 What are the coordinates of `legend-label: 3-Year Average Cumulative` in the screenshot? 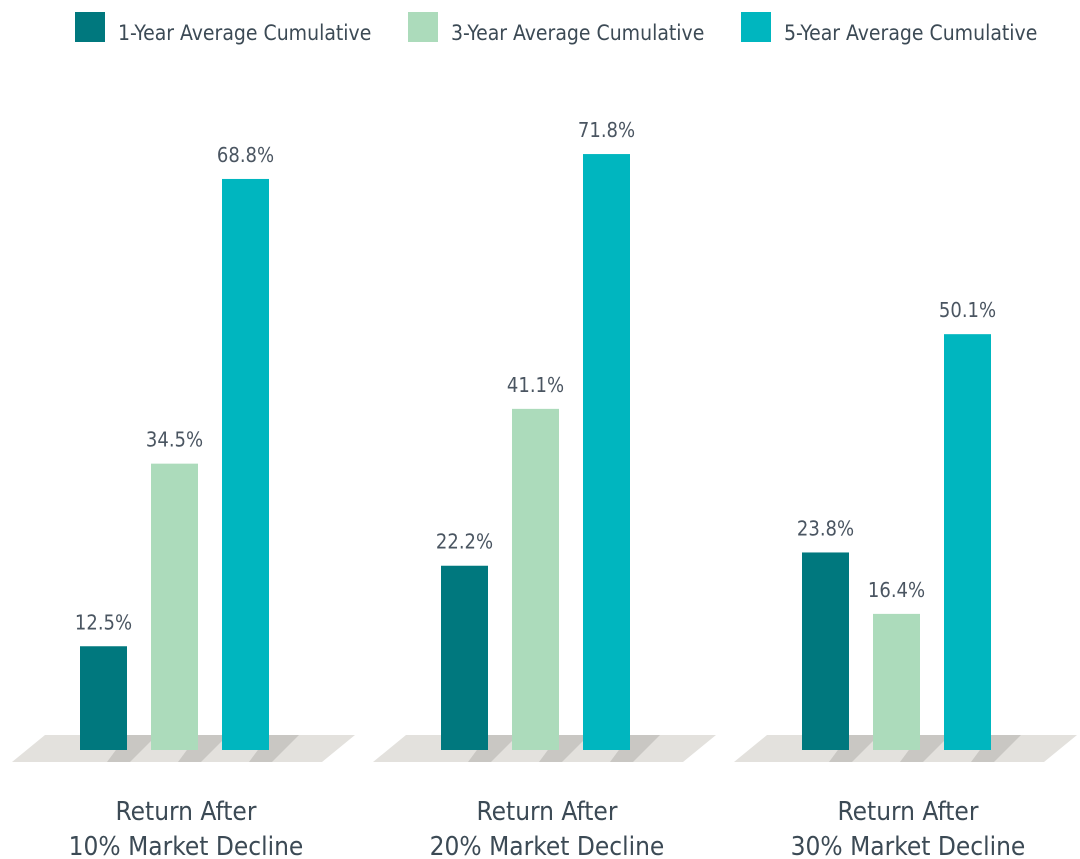 It's located at (577, 33).